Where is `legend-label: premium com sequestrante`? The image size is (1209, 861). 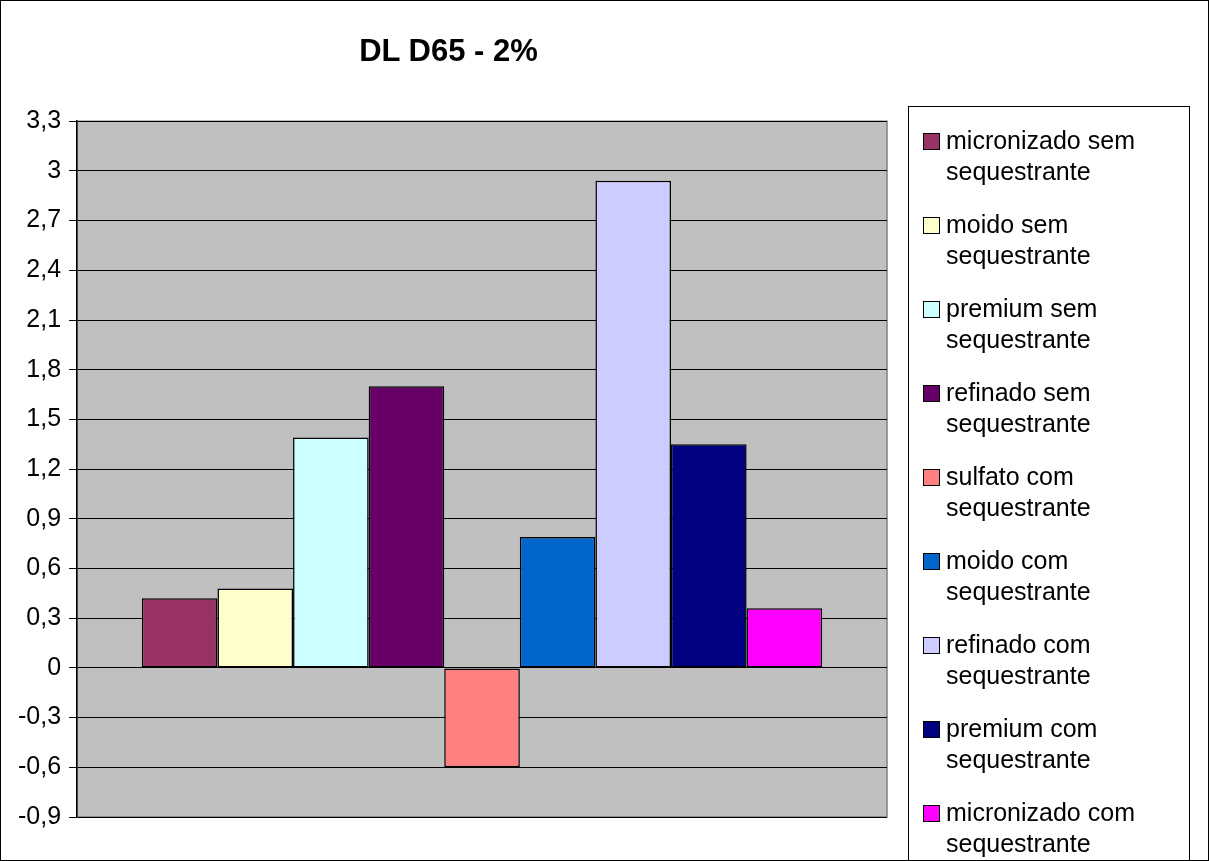 legend-label: premium com sequestrante is located at coordinates (1022, 744).